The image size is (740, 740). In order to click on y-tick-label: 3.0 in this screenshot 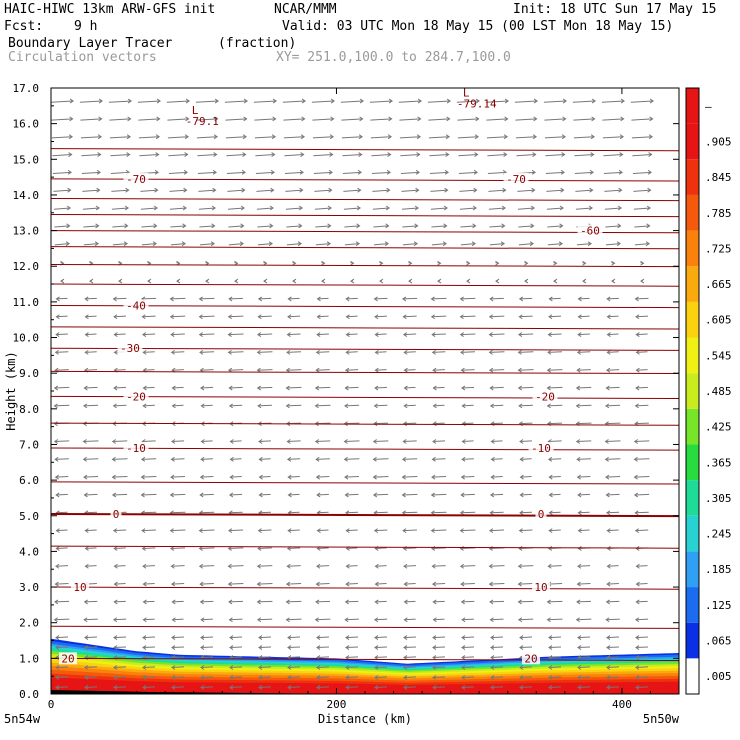, I will do `click(29, 587)`.